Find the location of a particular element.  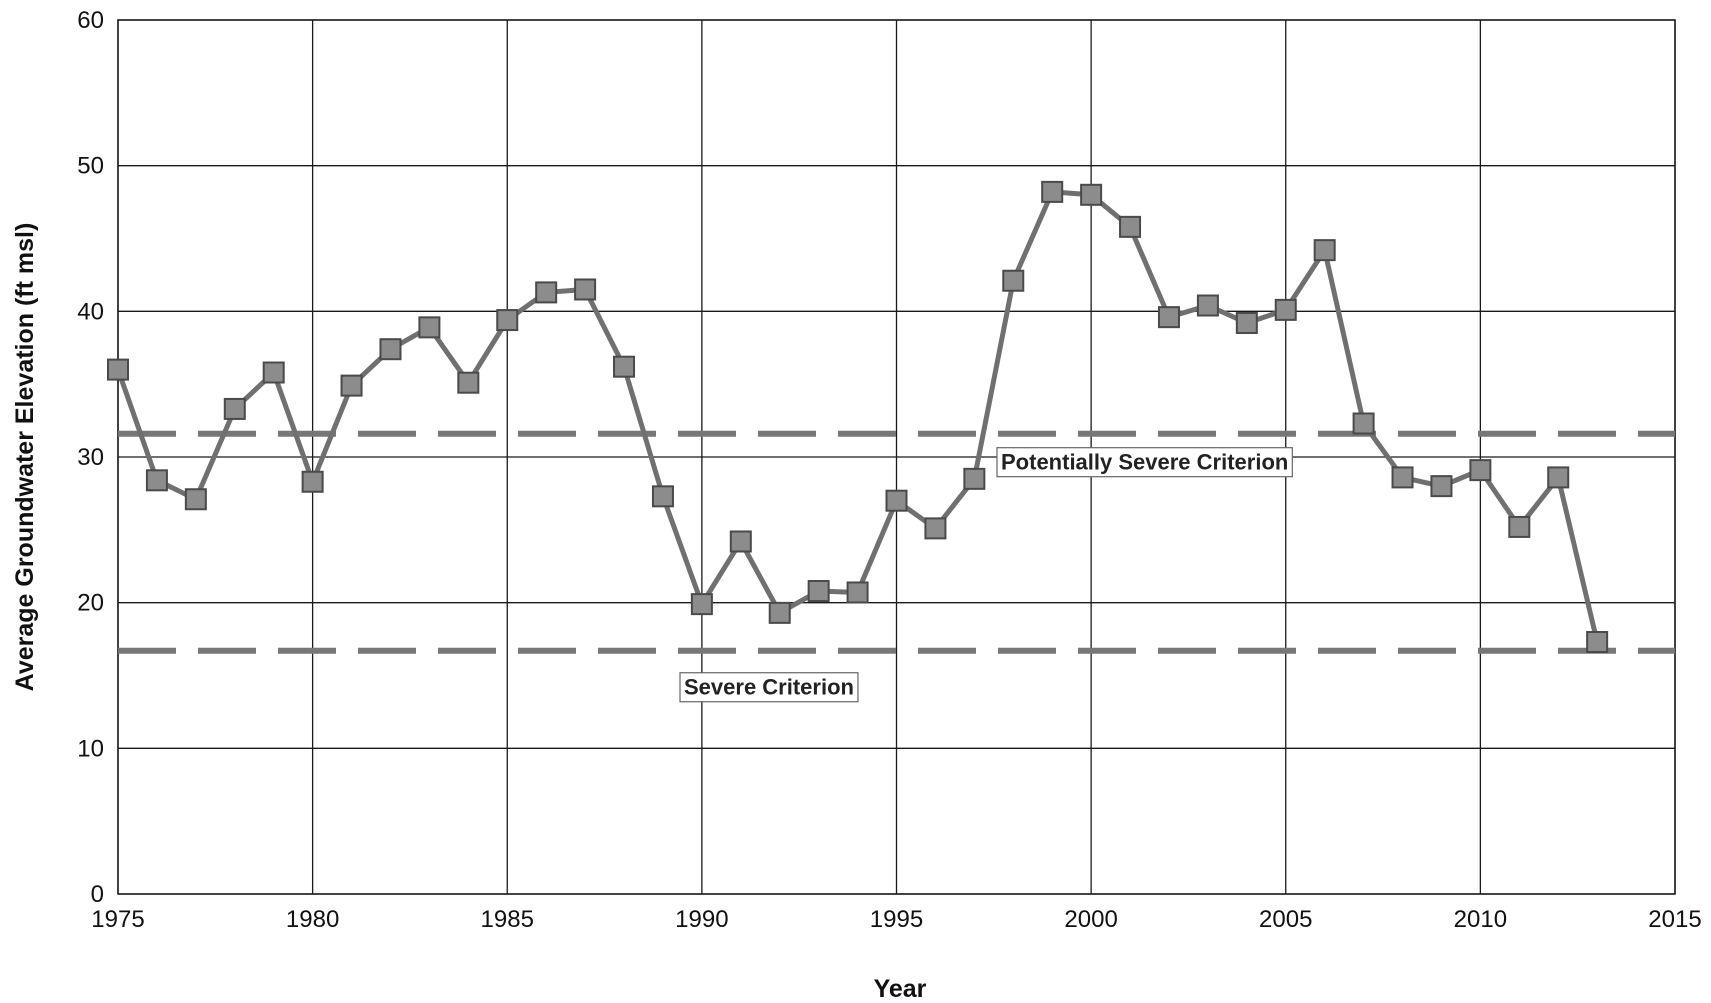

x-tick-label: 1980 is located at coordinates (312, 919).